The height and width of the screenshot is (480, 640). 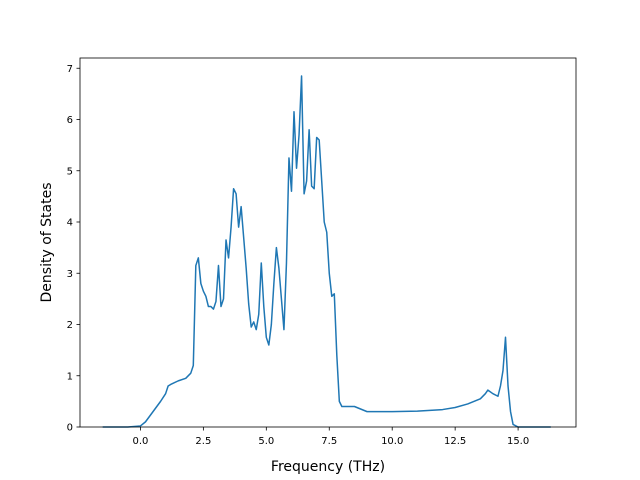 I want to click on x-tick-label: 5.0, so click(x=266, y=441).